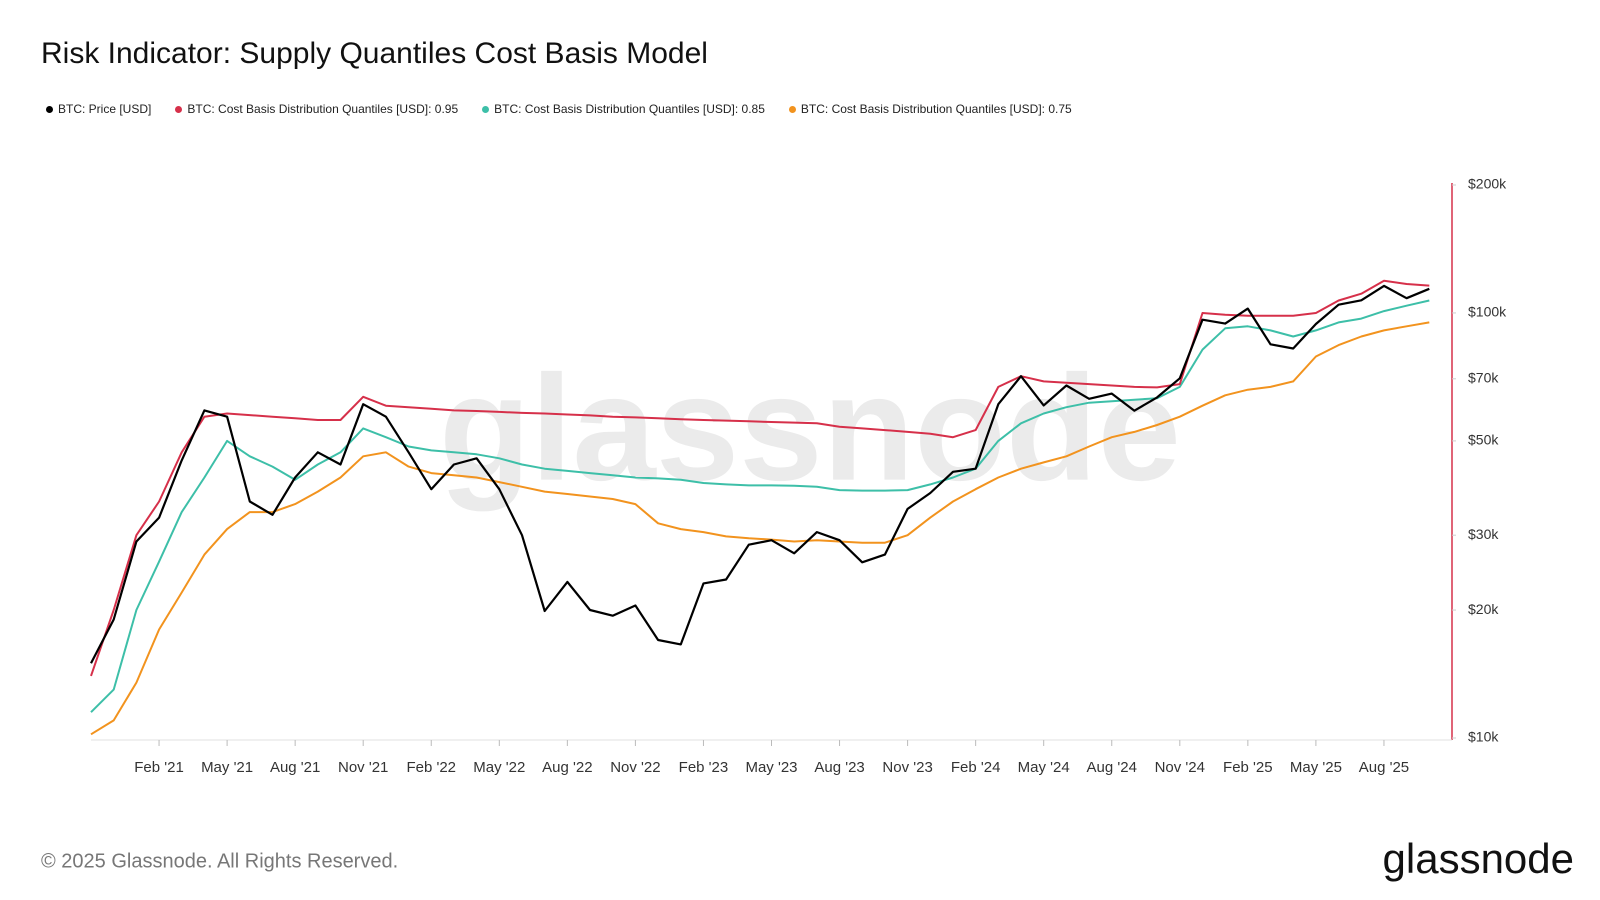 Image resolution: width=1600 pixels, height=900 pixels. What do you see at coordinates (1248, 767) in the screenshot?
I see `x-tick-label: Feb '25` at bounding box center [1248, 767].